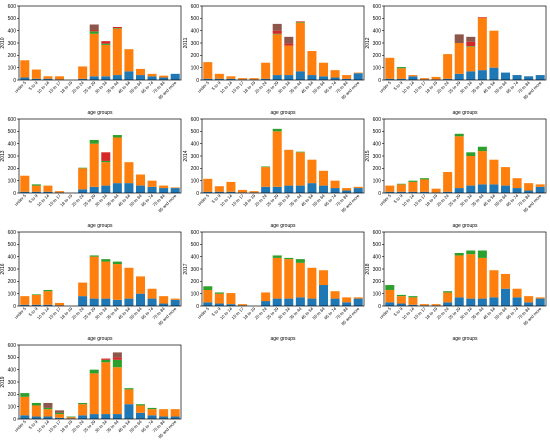 This screenshot has width=550, height=446. What do you see at coordinates (3, 268) in the screenshot?
I see `y-axis-label: 2016` at bounding box center [3, 268].